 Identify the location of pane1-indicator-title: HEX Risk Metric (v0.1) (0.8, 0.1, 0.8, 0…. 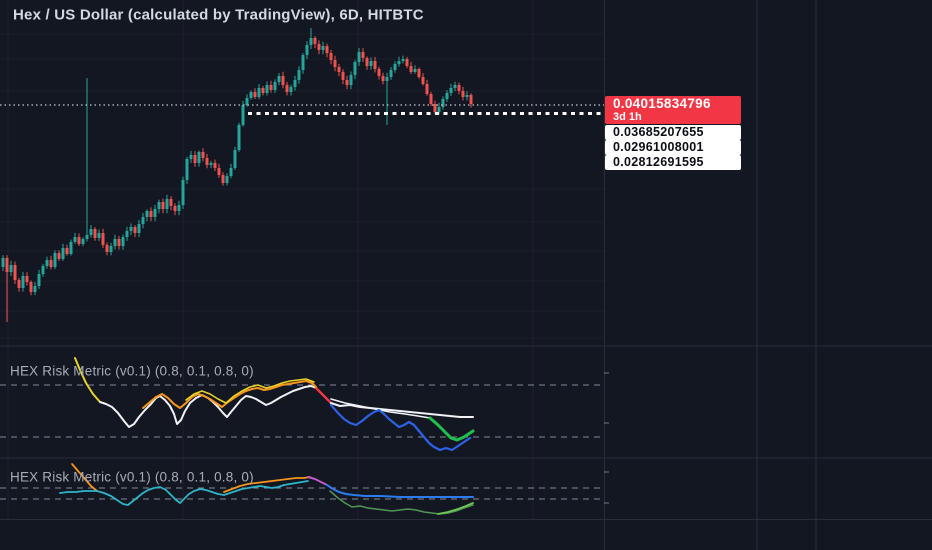
(132, 371).